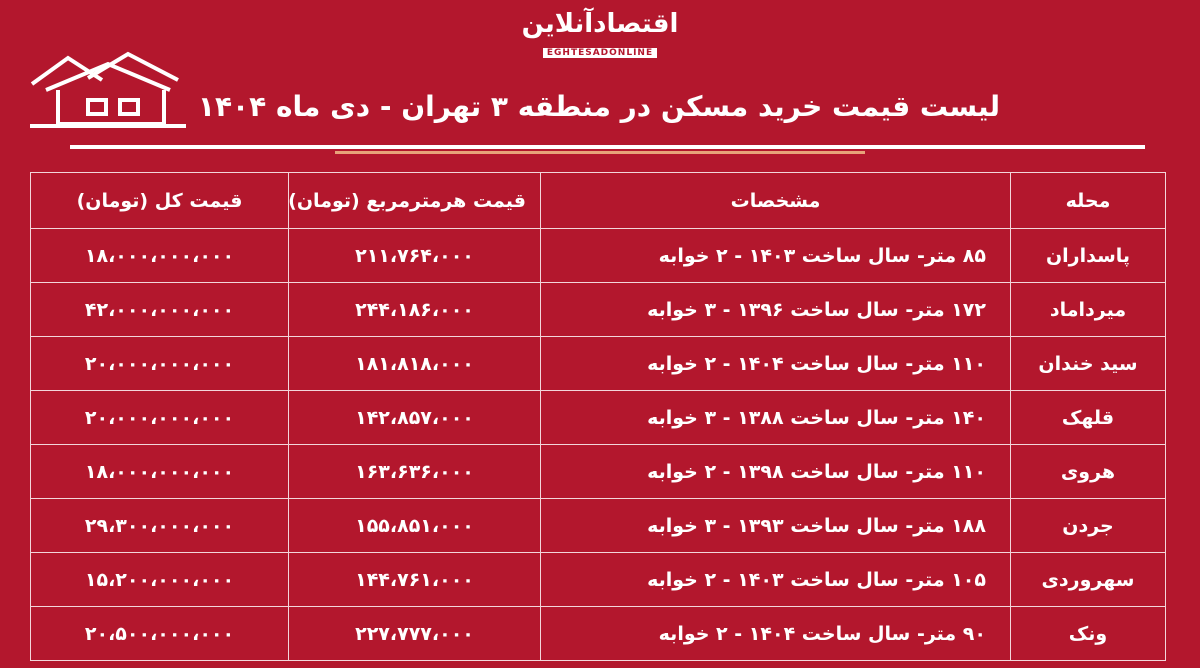 The width and height of the screenshot is (1200, 668). What do you see at coordinates (1088, 579) in the screenshot?
I see `table-cell: سهروردی` at bounding box center [1088, 579].